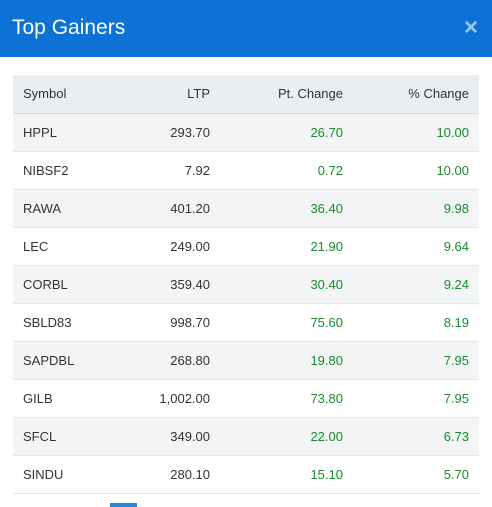 The width and height of the screenshot is (492, 507). I want to click on table-header-row: Symbol LTP Pt. Change % Change, so click(246, 94).